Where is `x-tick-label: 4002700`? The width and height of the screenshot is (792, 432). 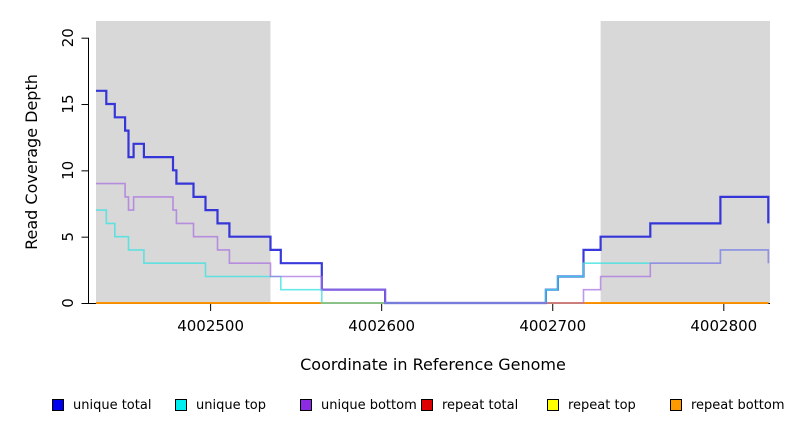
x-tick-label: 4002700 is located at coordinates (552, 326).